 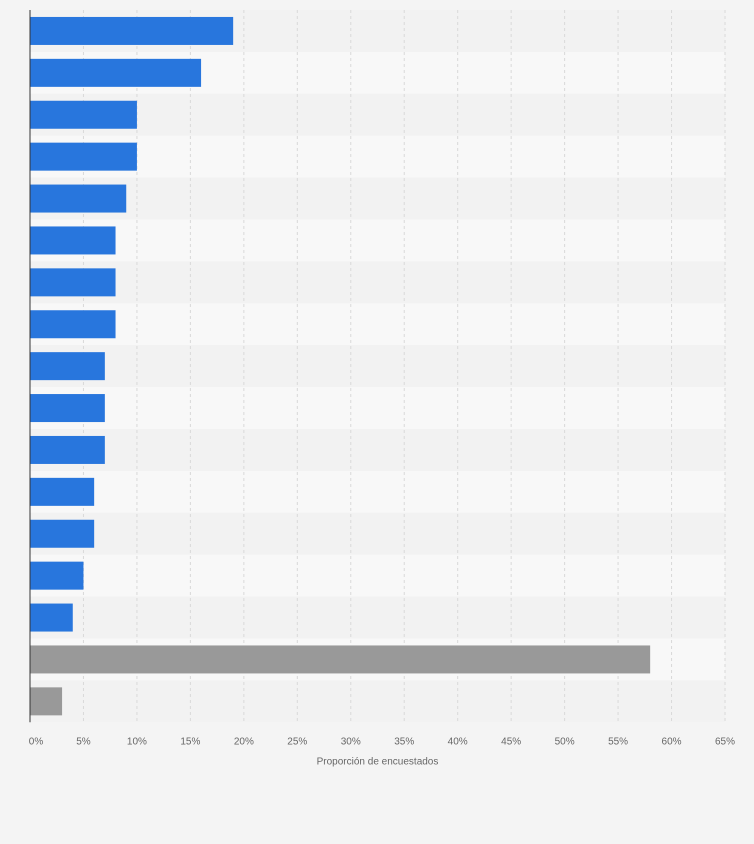 I want to click on x-axis-ticks: 0% 5% 10% 15% 20% 25% 30% 35% 40% 45% 50% 55% 60% 65%, so click(x=382, y=741).